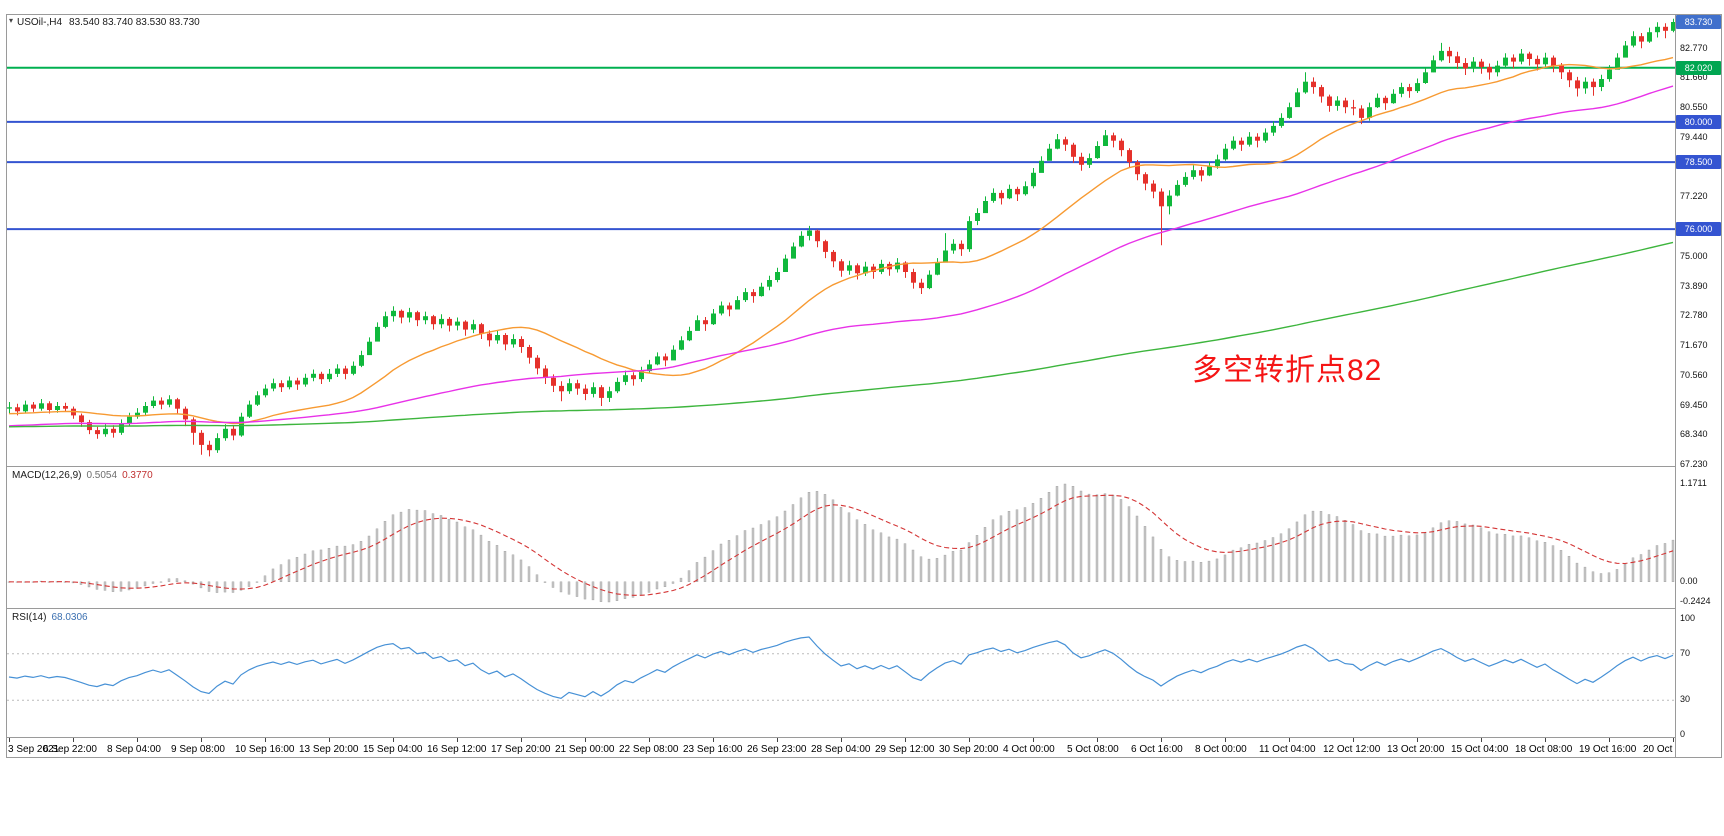 The width and height of the screenshot is (1724, 836). I want to click on rsi-name: RSI(14), so click(29, 617).